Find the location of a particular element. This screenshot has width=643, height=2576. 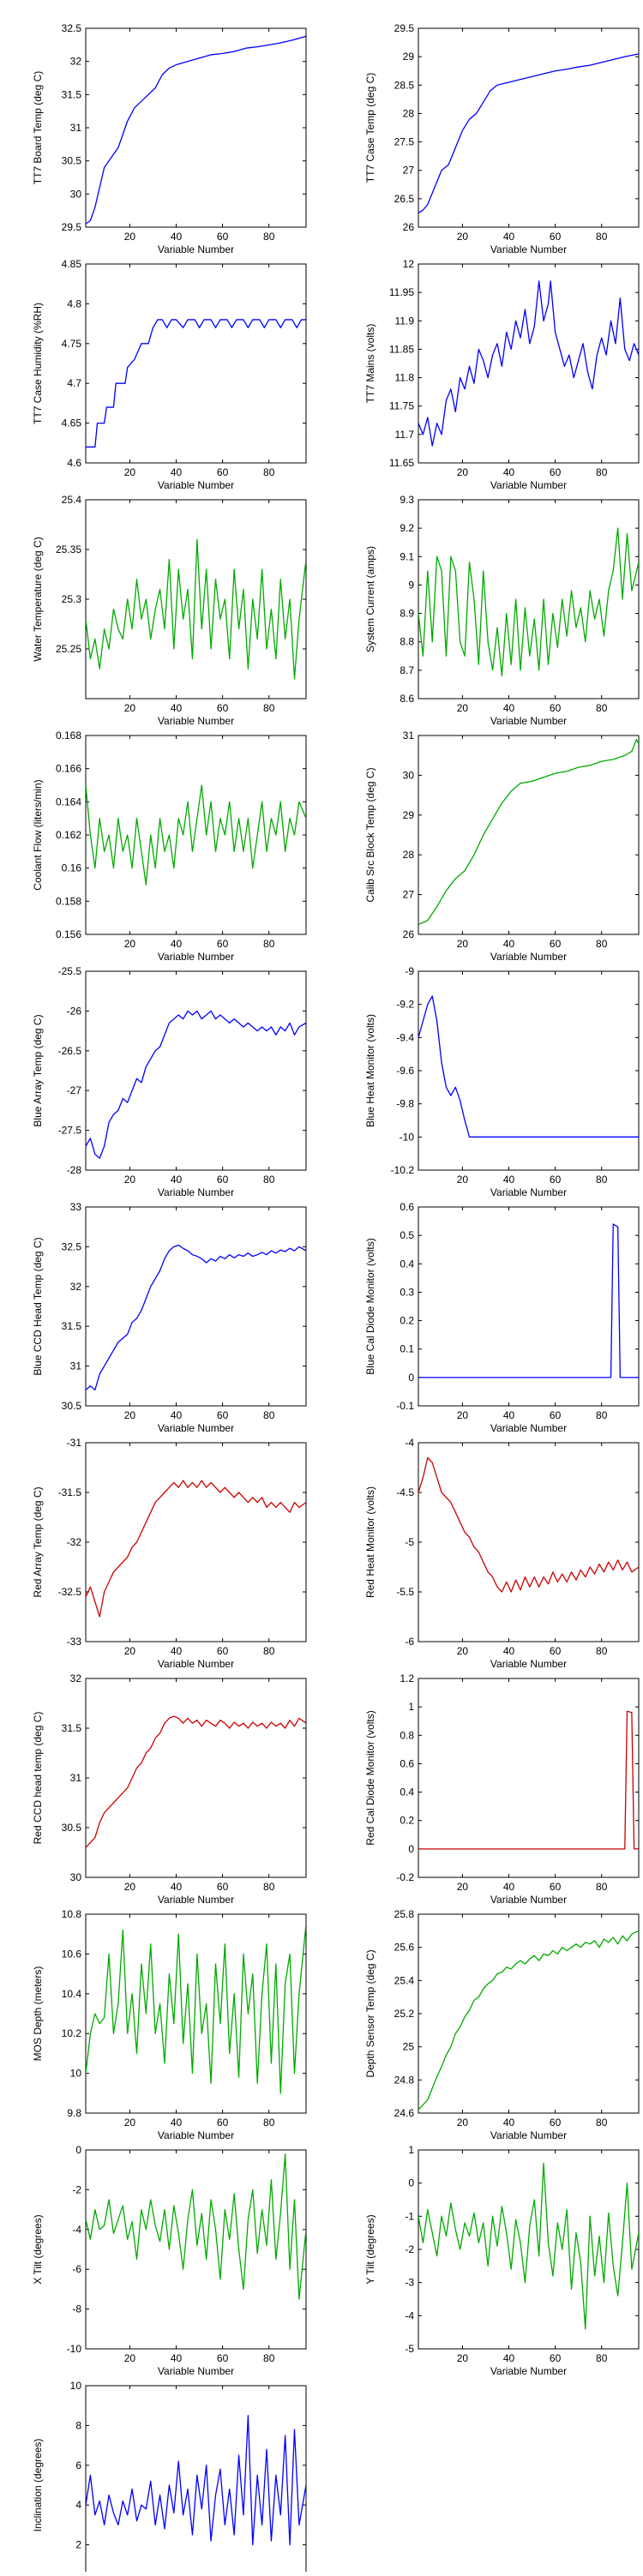

y-tick-label: 30 is located at coordinates (76, 194).